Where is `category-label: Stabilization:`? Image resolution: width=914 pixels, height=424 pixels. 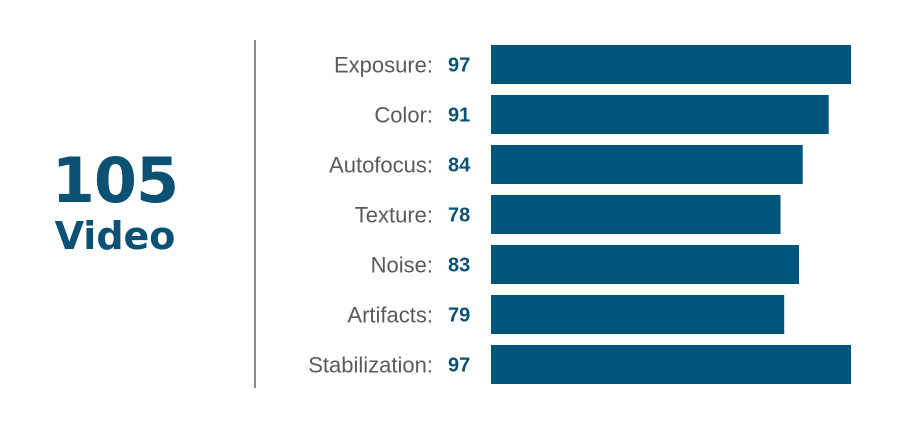
category-label: Stabilization: is located at coordinates (370, 365).